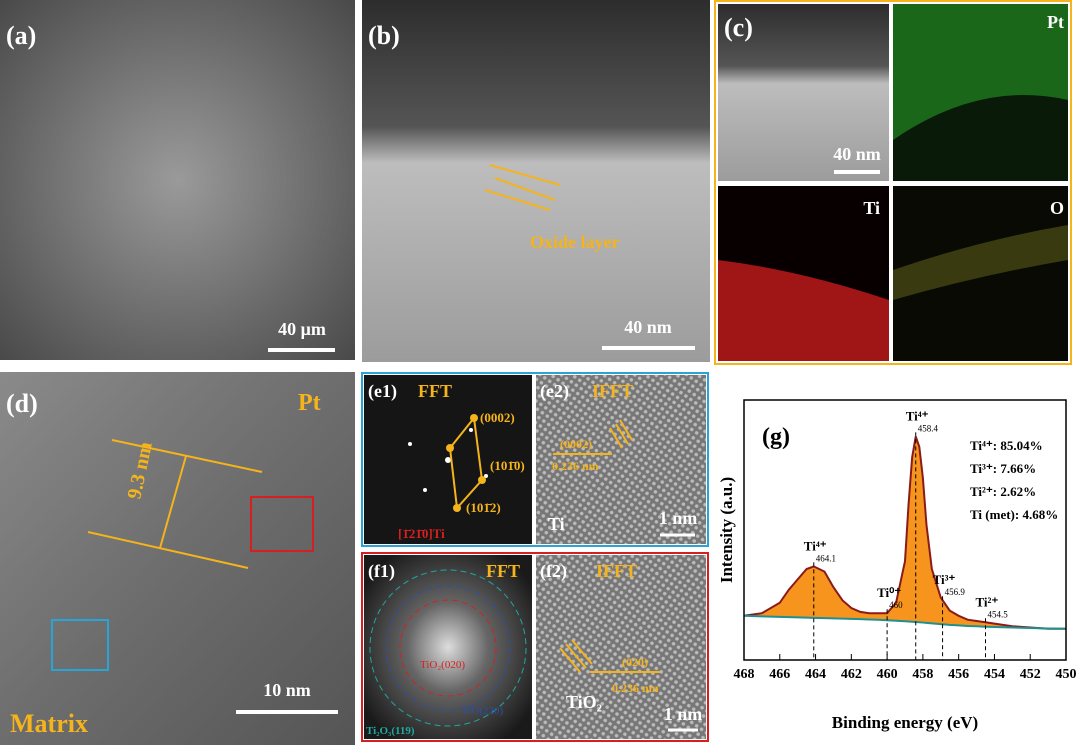 This screenshot has width=1080, height=745. I want to click on plot-frame, so click(905, 530).